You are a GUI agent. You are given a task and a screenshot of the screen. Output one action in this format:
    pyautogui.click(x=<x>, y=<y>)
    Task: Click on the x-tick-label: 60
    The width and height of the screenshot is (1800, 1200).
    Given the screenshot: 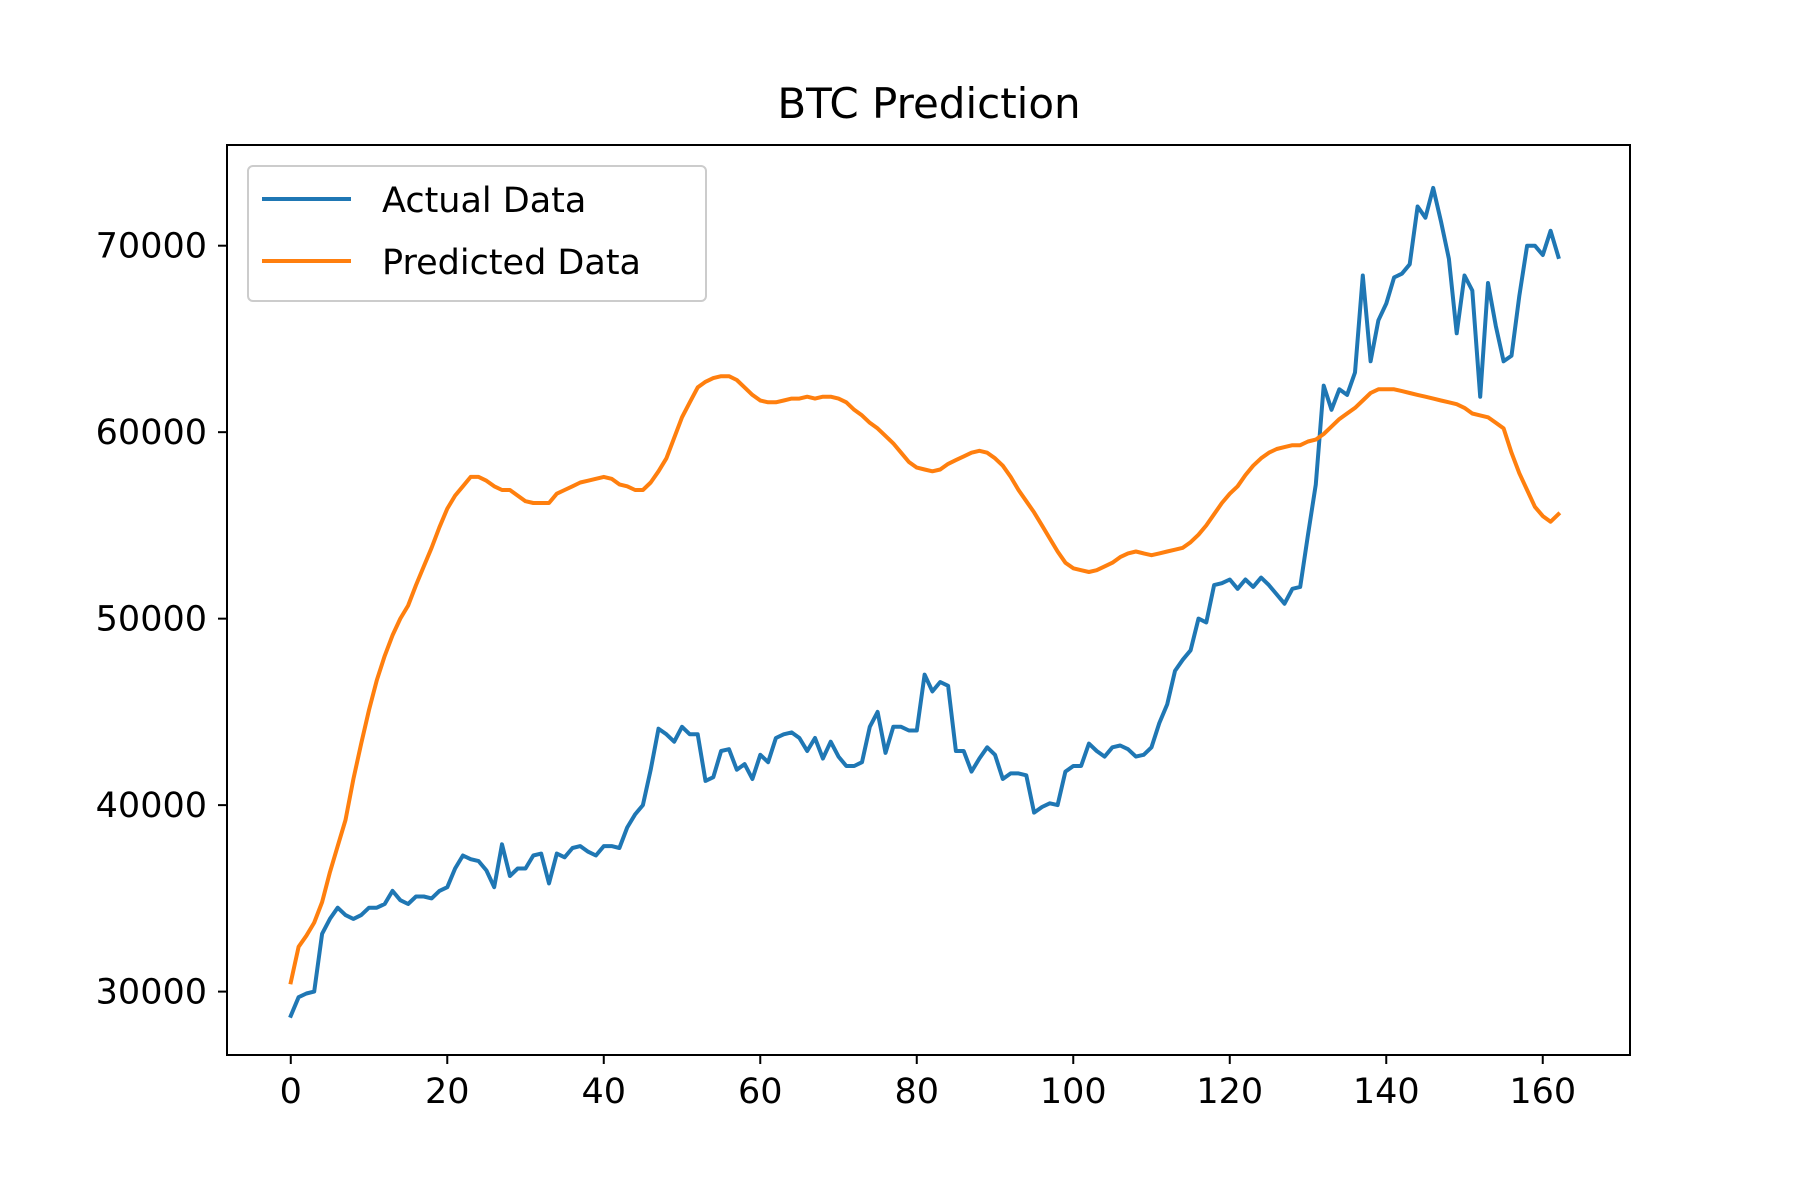 What is the action you would take?
    pyautogui.click(x=760, y=1092)
    